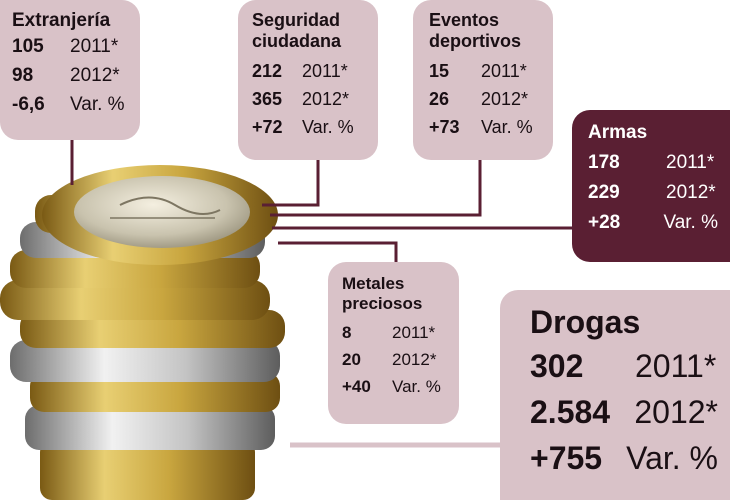  What do you see at coordinates (97, 104) in the screenshot?
I see `extranjeria-label-var: Var. %` at bounding box center [97, 104].